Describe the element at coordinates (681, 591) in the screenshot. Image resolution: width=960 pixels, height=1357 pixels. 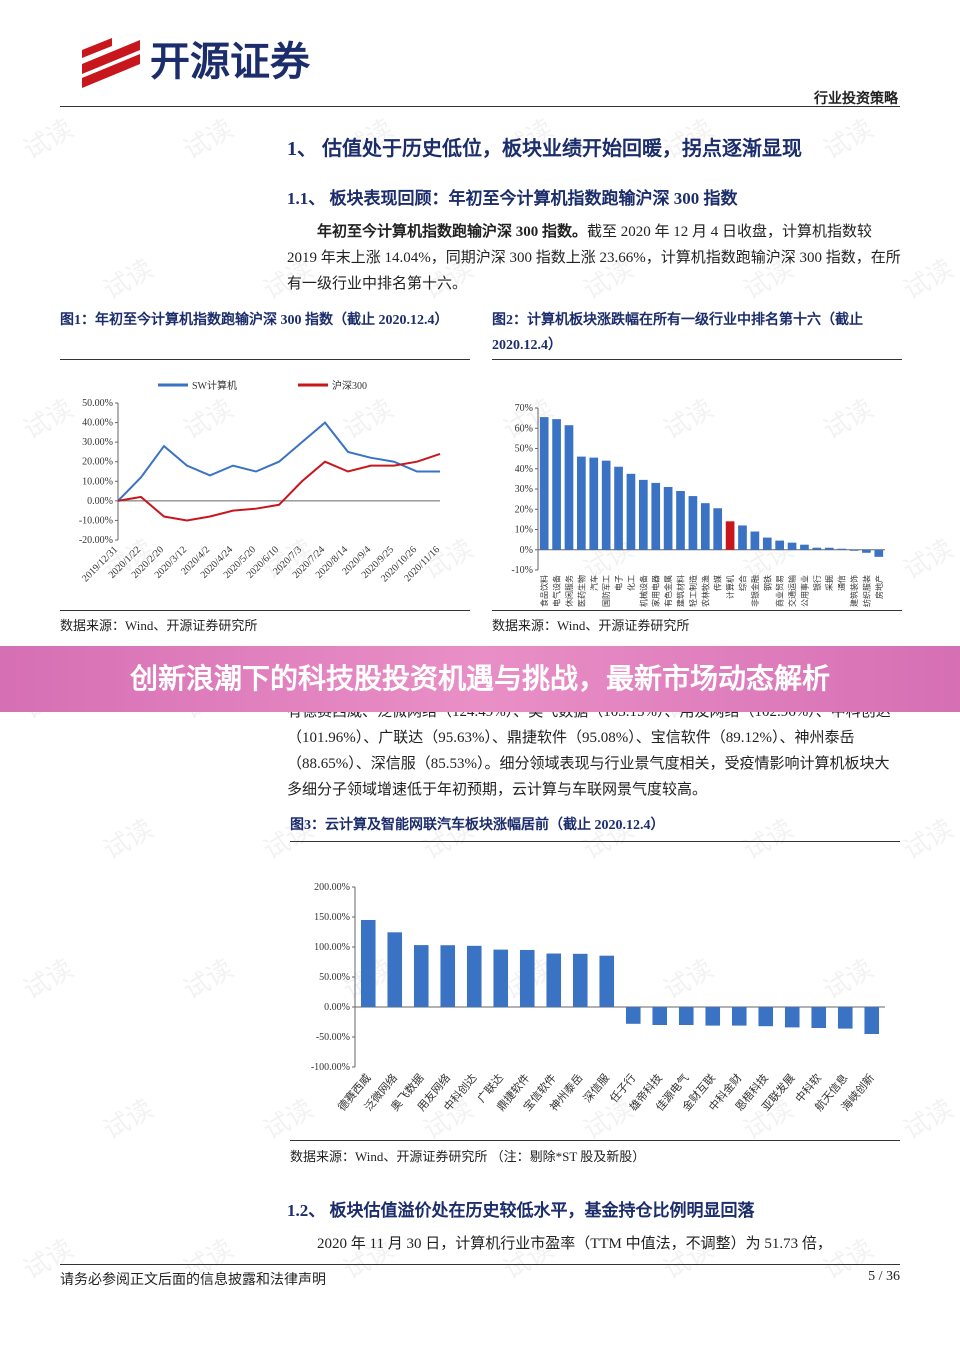
I see `x-tick-label: 建筑材料` at that location.